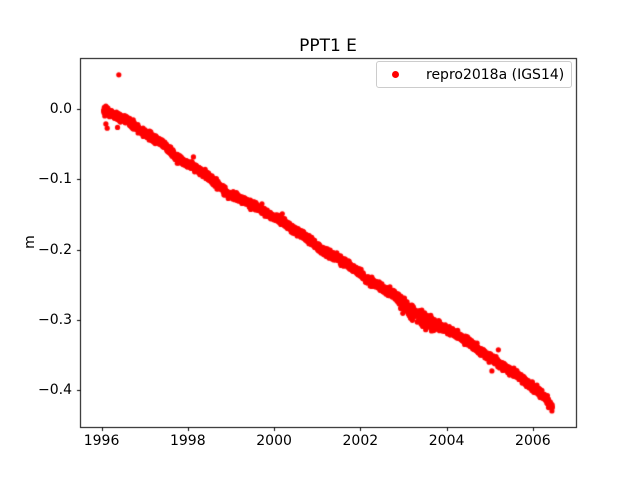  What do you see at coordinates (101, 441) in the screenshot?
I see `x-tick-label: 1996` at bounding box center [101, 441].